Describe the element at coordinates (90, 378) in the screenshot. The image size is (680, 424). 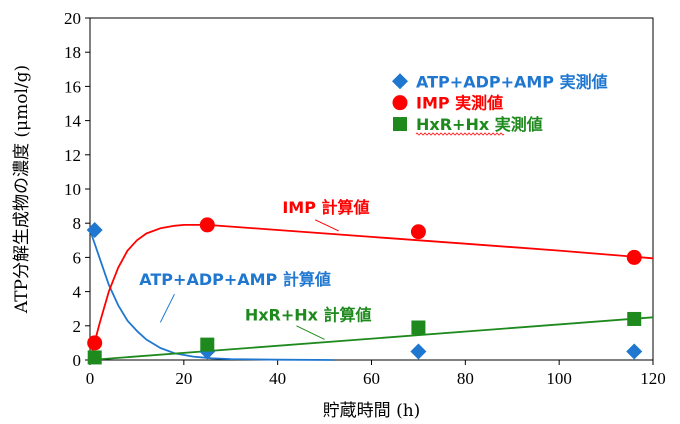
I see `x-tick-label: 0` at that location.